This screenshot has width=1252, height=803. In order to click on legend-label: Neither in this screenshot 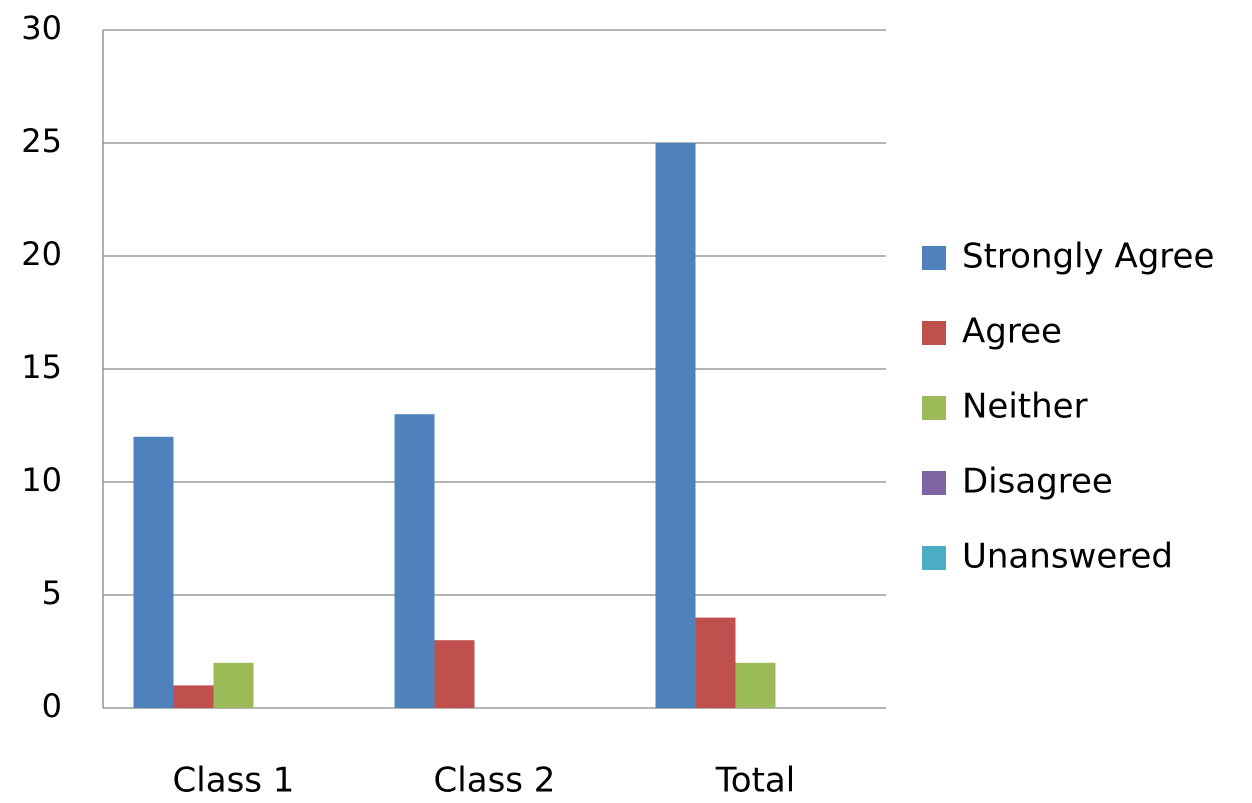, I will do `click(1025, 407)`.